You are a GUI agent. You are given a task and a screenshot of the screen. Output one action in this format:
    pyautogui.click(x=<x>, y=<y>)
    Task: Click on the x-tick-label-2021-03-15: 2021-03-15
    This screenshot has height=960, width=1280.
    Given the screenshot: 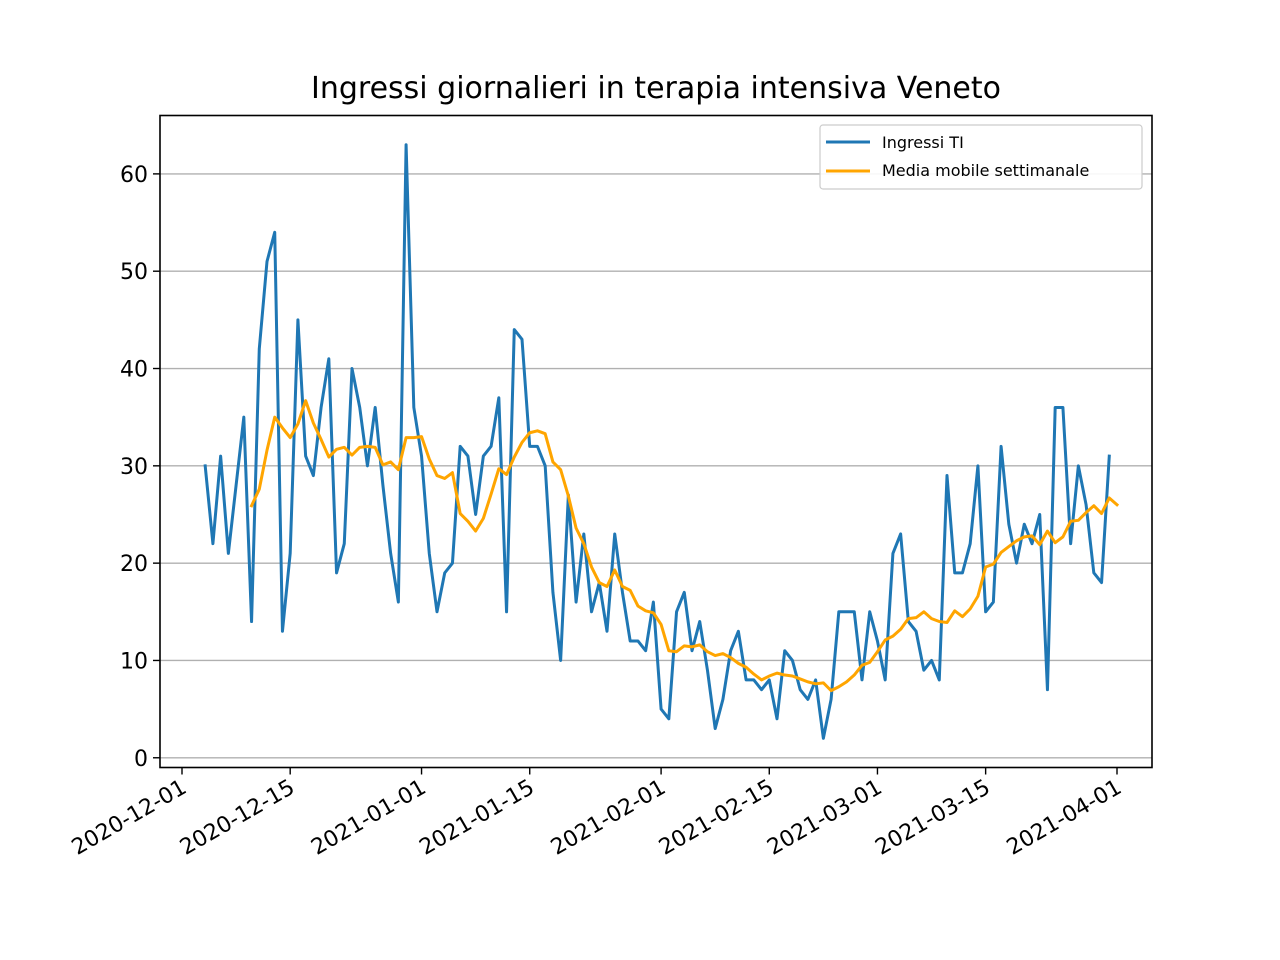 What is the action you would take?
    pyautogui.click(x=932, y=818)
    